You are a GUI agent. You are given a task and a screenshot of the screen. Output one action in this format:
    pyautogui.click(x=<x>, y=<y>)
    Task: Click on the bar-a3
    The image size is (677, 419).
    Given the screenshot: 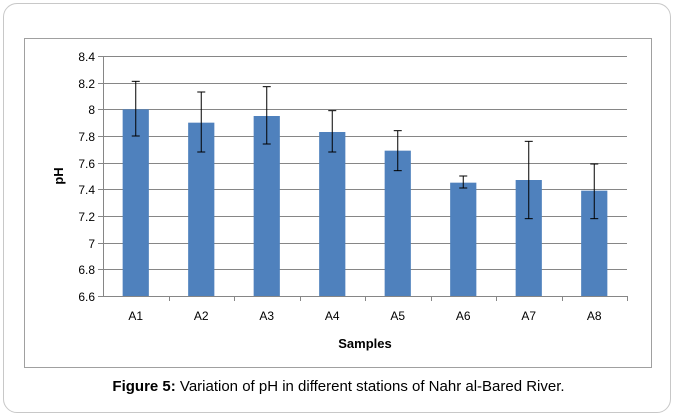 What is the action you would take?
    pyautogui.click(x=266, y=206)
    